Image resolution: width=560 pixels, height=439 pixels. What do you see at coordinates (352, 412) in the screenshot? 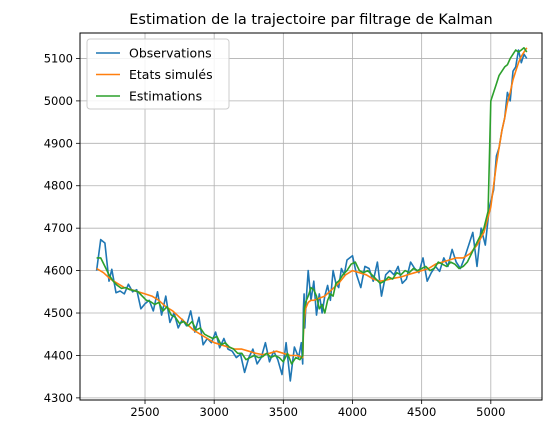
I see `x-tick-label: 4000` at bounding box center [352, 412].